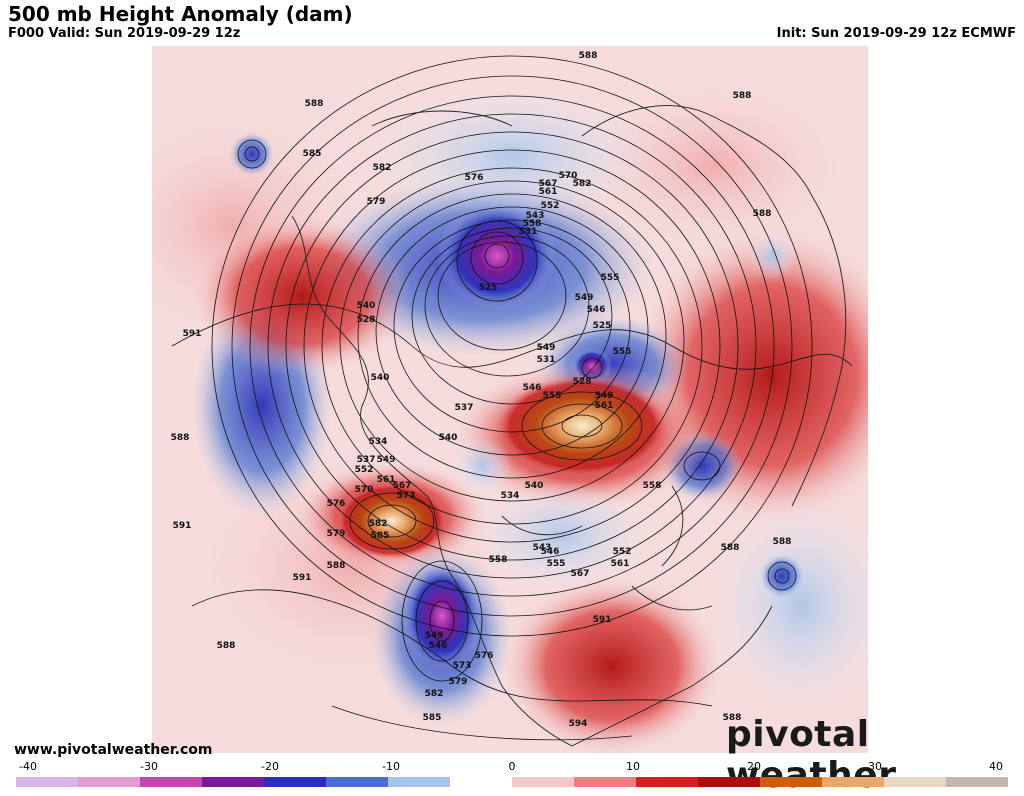 The height and width of the screenshot is (796, 1024). Describe the element at coordinates (149, 766) in the screenshot. I see `colorbar-tick-label: -30` at that location.